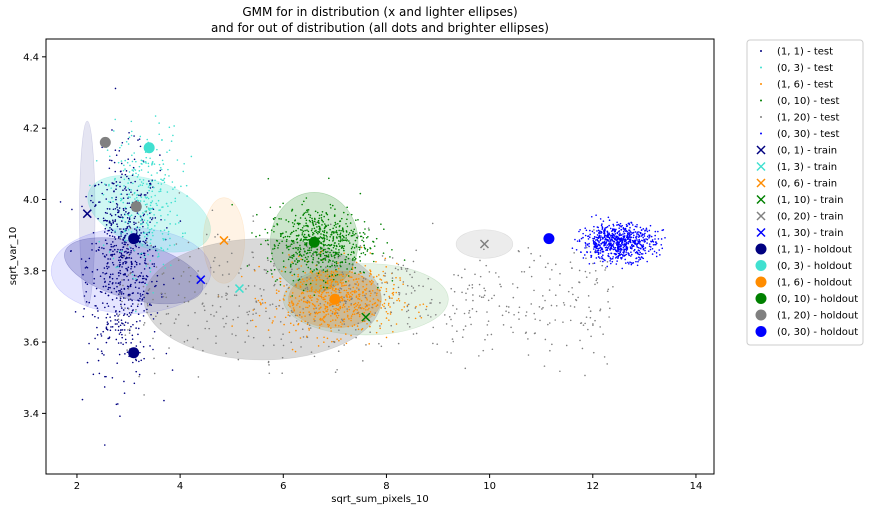  What do you see at coordinates (808, 134) in the screenshot?
I see `legend-label: (0, 30) - test` at bounding box center [808, 134].